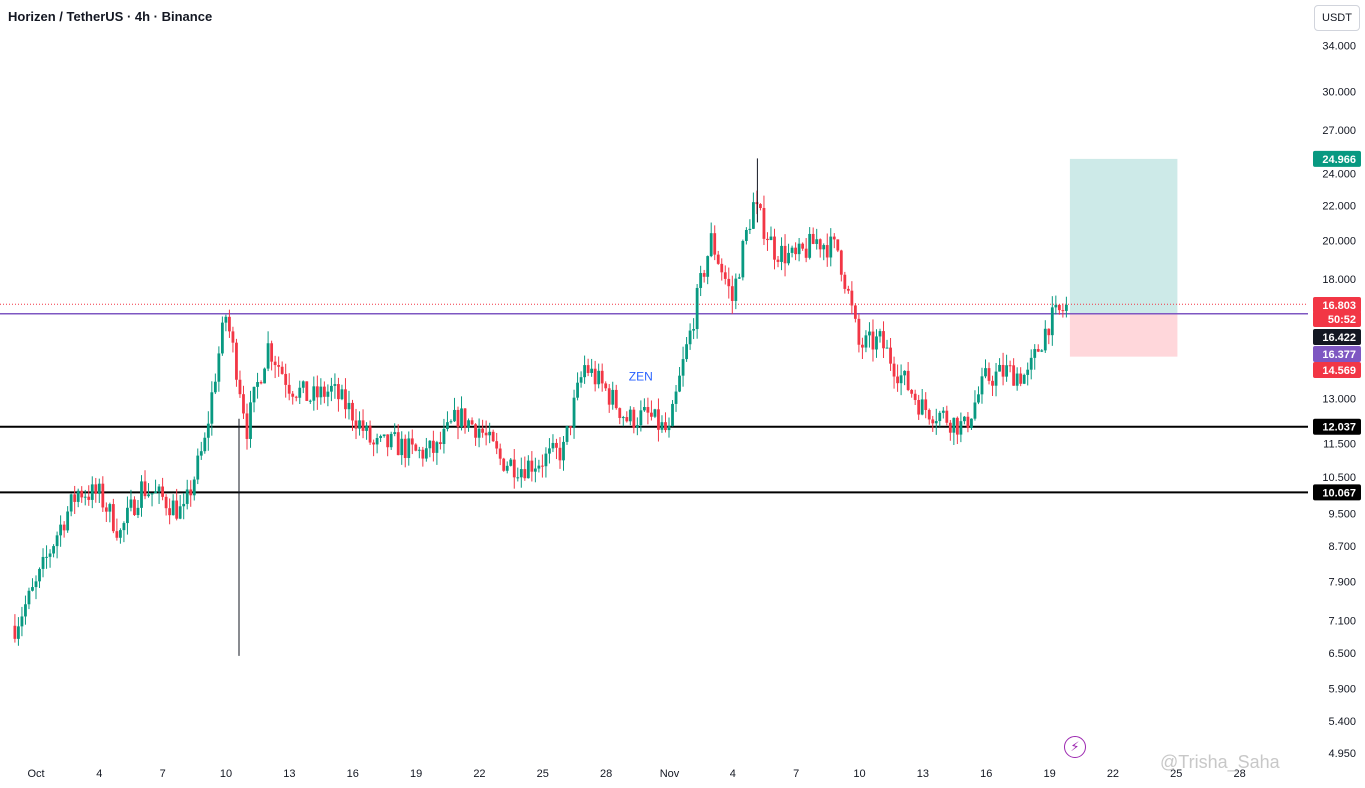 The width and height of the screenshot is (1365, 788). Describe the element at coordinates (1220, 762) in the screenshot. I see `author-watermark: @Trisha_Saha` at that location.